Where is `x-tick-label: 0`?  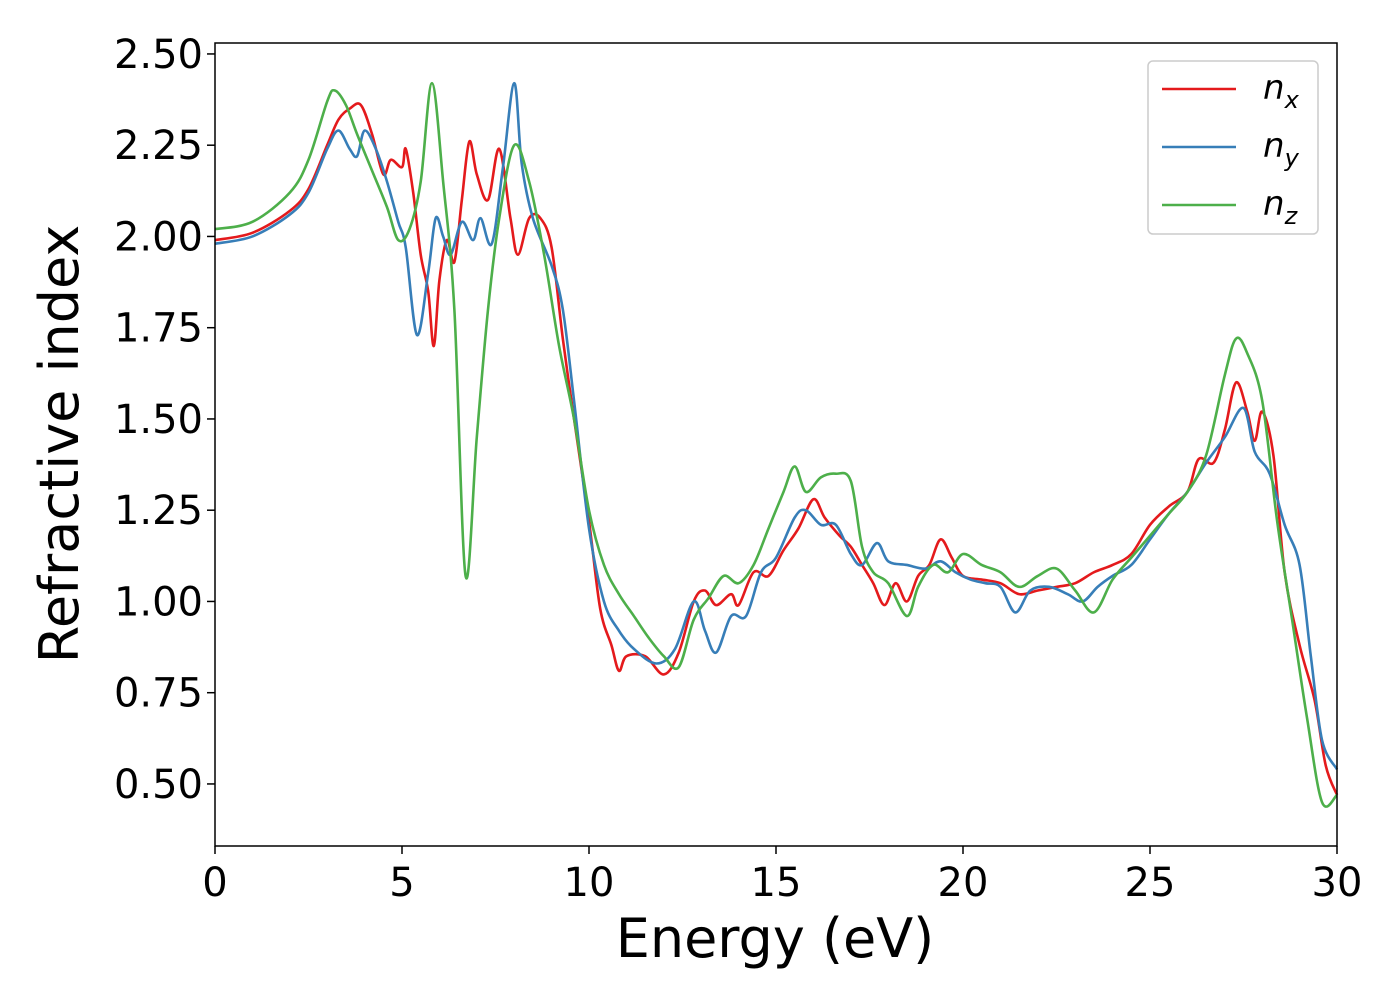
x-tick-label: 0 is located at coordinates (214, 883).